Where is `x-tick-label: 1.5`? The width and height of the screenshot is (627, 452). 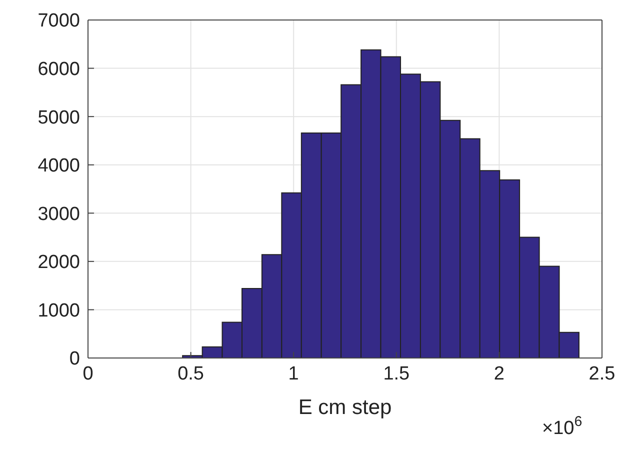 x-tick-label: 1.5 is located at coordinates (396, 373).